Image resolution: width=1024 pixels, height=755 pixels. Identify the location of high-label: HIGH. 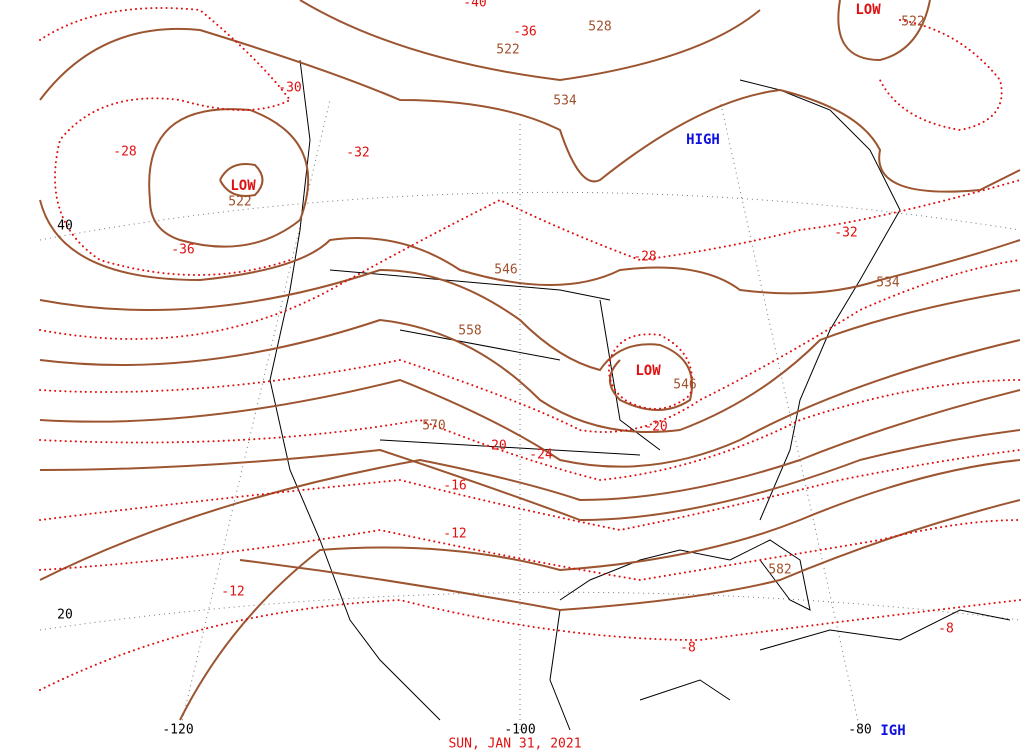
(703, 140).